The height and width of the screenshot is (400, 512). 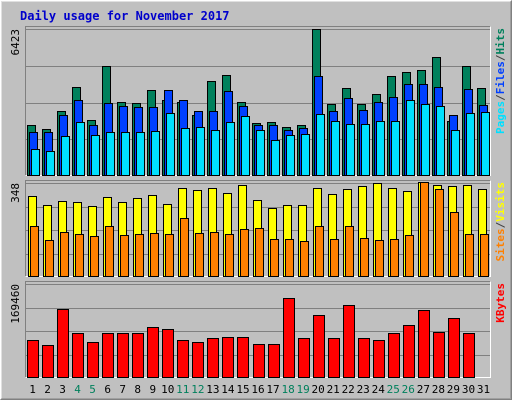 What do you see at coordinates (62, 389) in the screenshot?
I see `x-tick-label-3: 3` at bounding box center [62, 389].